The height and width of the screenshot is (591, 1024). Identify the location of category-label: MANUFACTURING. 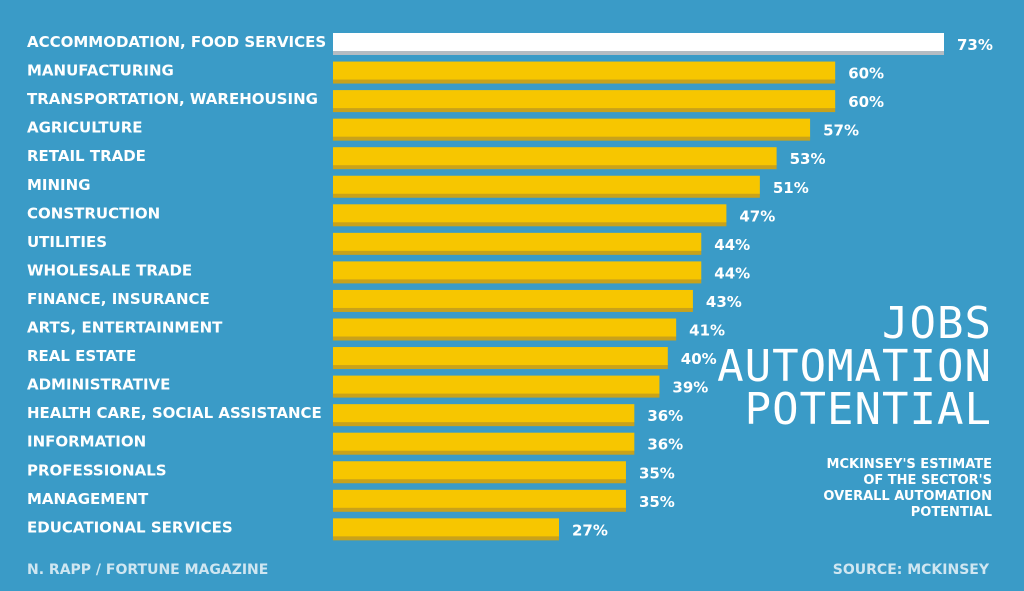
(100, 71).